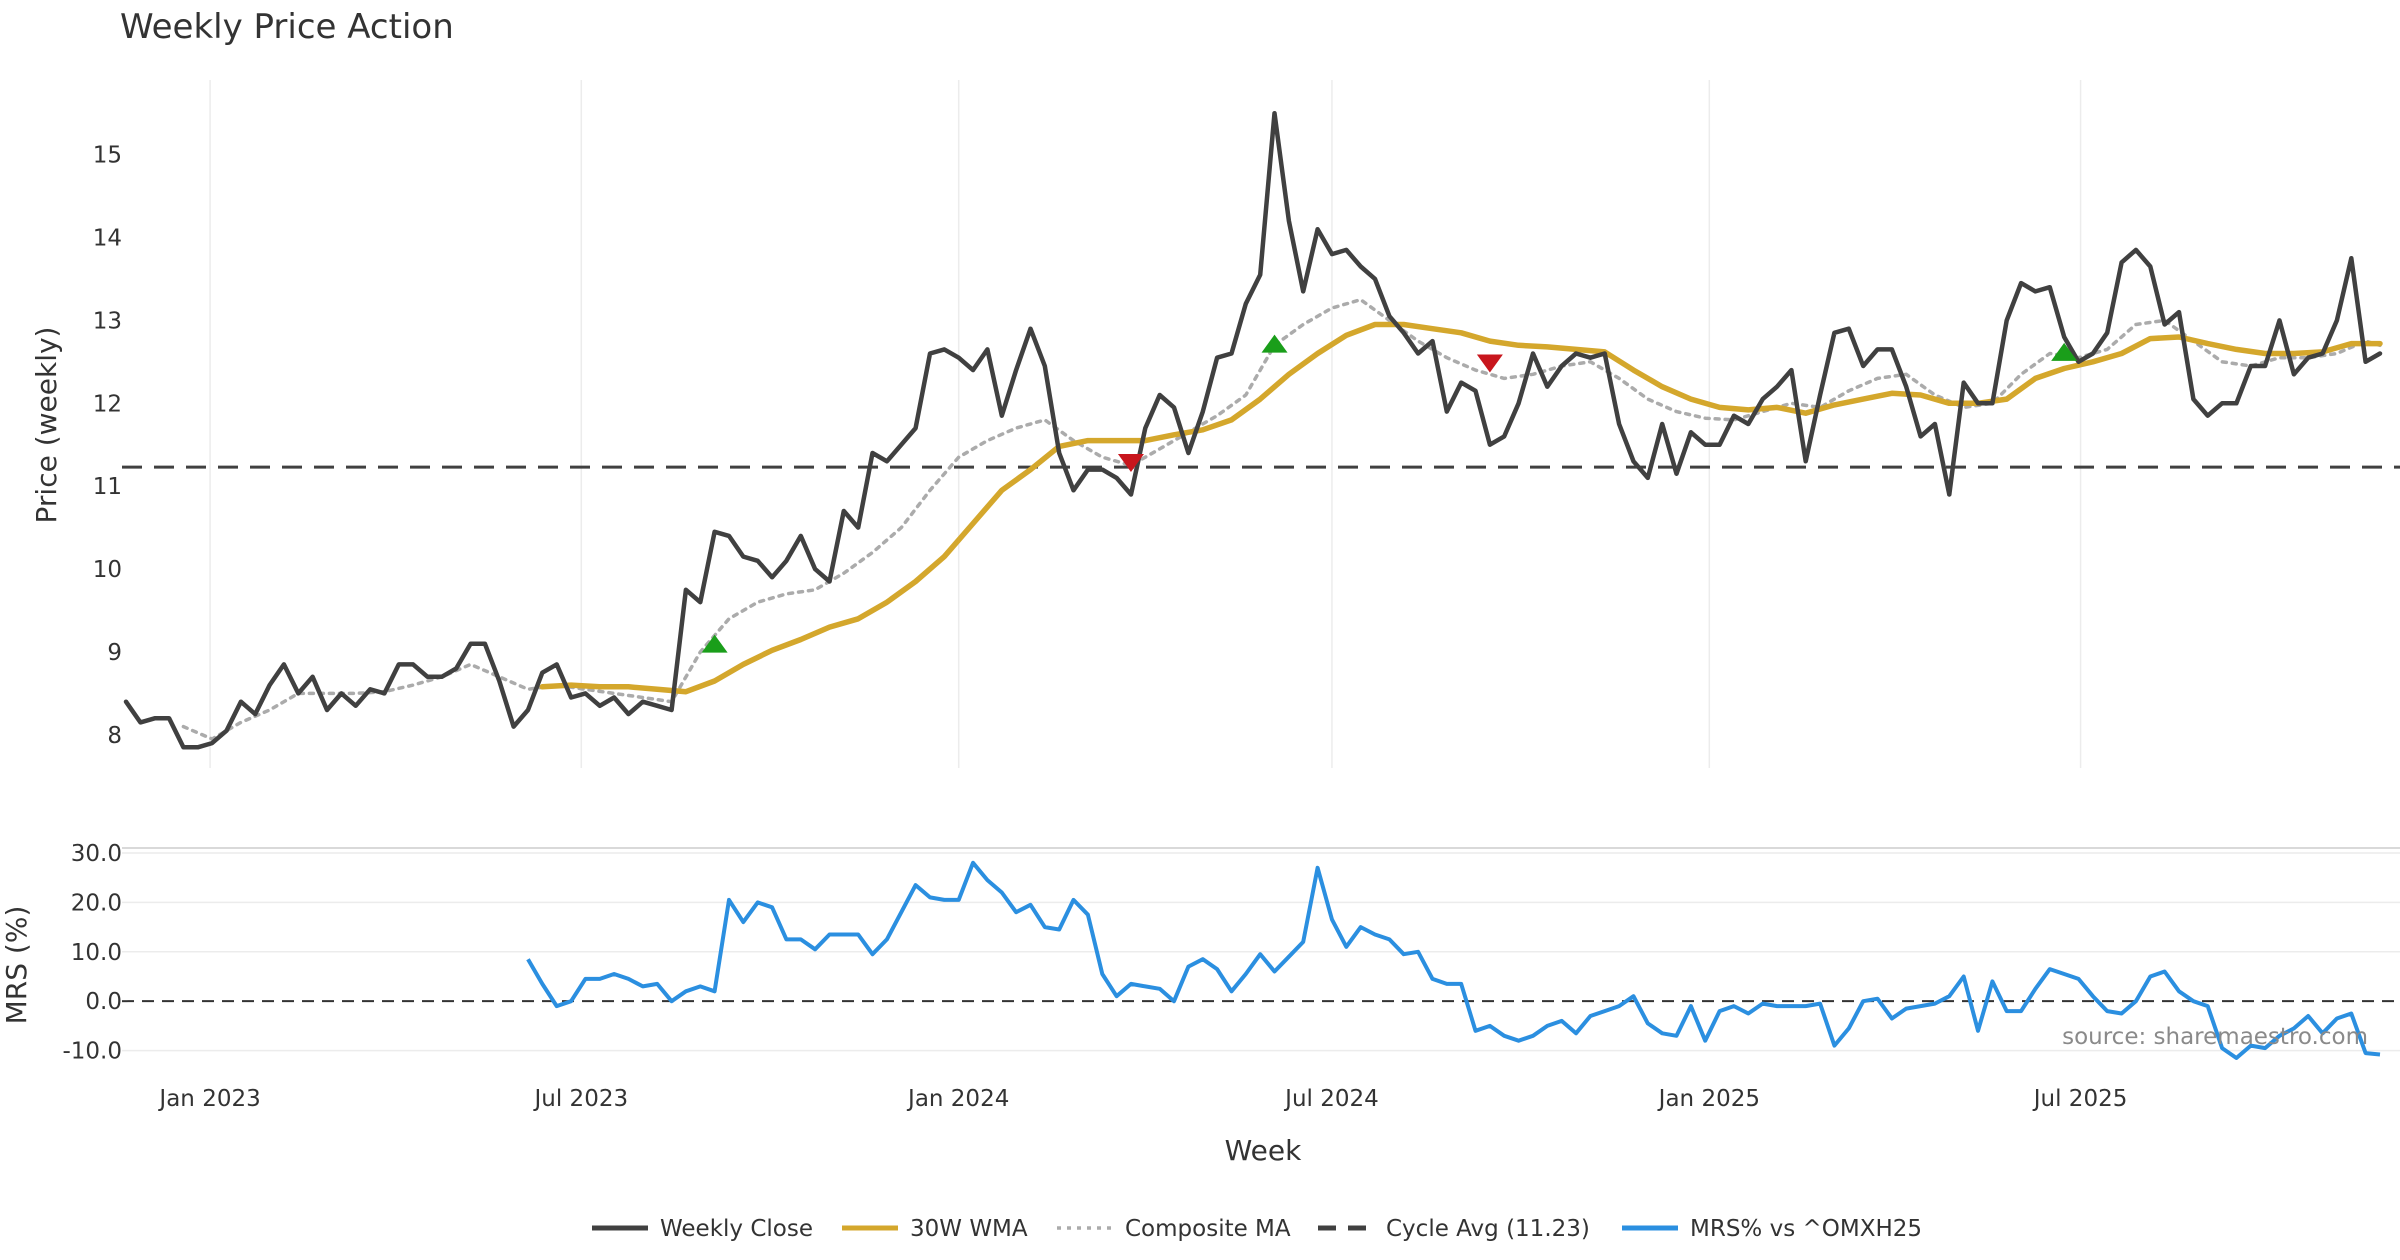  I want to click on legend-label: Cycle Avg (11.23), so click(1488, 1229).